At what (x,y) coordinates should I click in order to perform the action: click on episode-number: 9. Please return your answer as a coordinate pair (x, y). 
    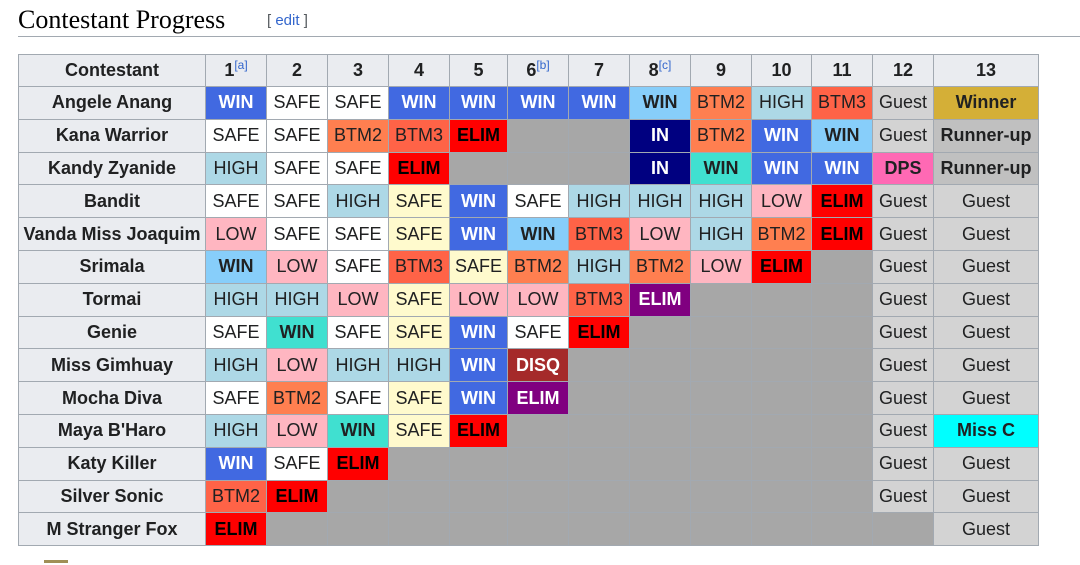
    Looking at the image, I should click on (720, 70).